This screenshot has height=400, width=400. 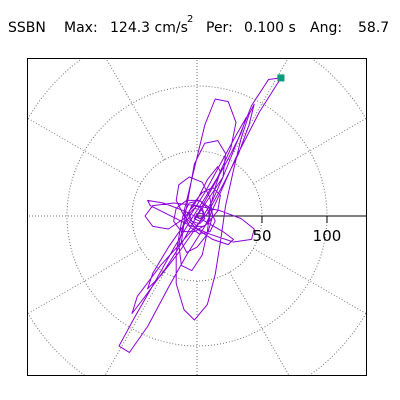 What do you see at coordinates (374, 28) in the screenshot?
I see `angle-value: 58.7` at bounding box center [374, 28].